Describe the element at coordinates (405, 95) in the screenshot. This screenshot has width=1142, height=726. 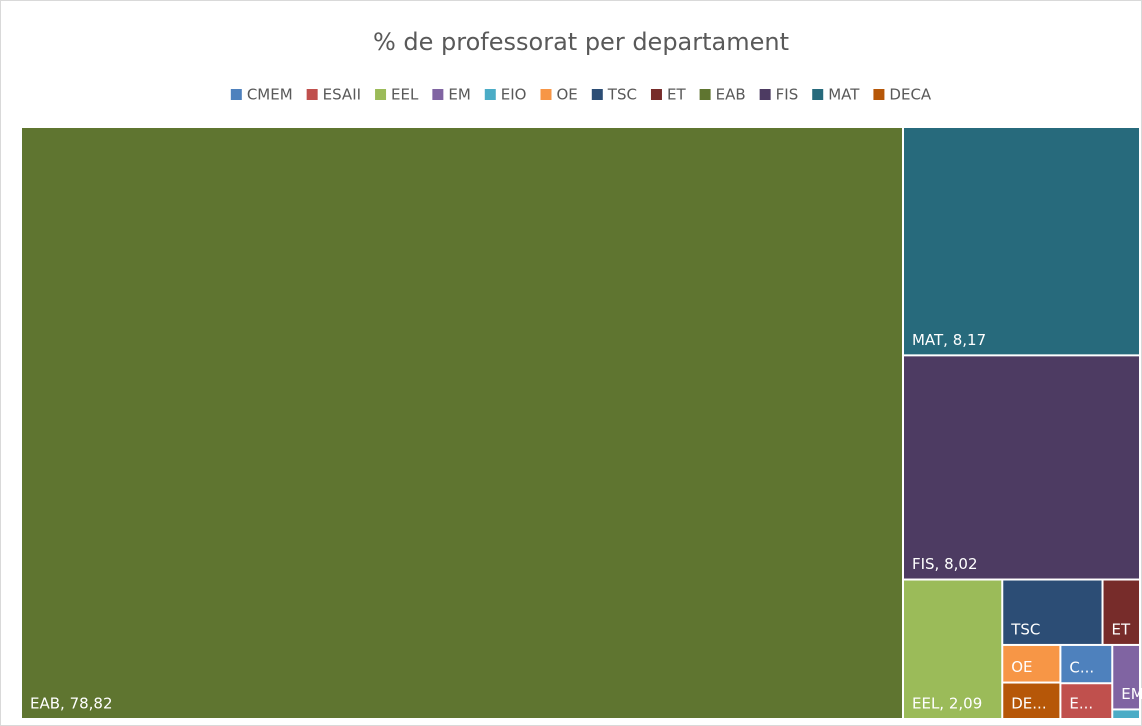
I see `legend-label: EEL` at that location.